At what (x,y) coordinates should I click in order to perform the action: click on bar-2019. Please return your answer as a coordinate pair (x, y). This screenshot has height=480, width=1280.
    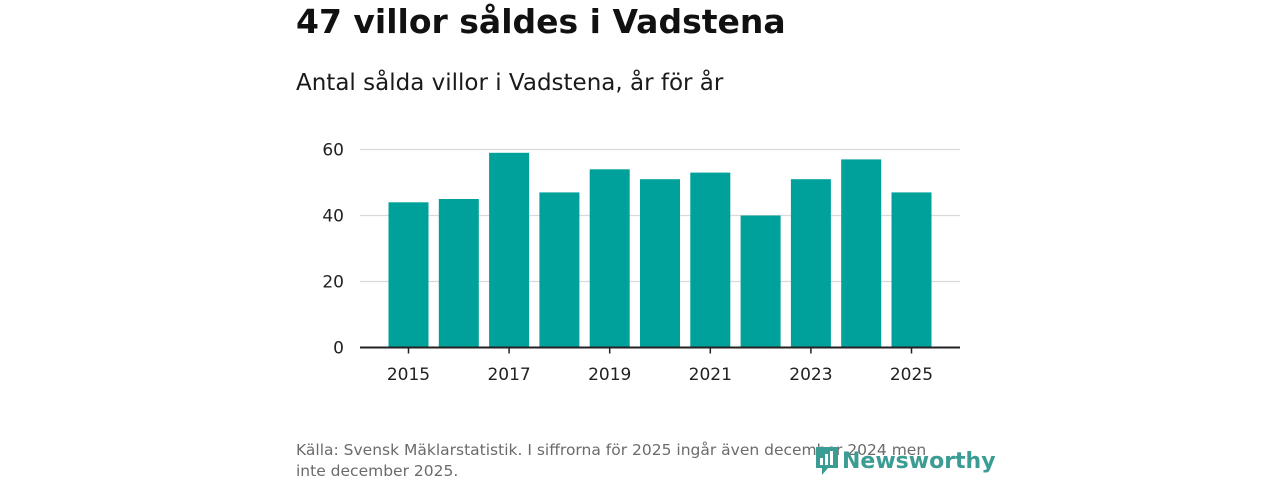
    Looking at the image, I should click on (609, 258).